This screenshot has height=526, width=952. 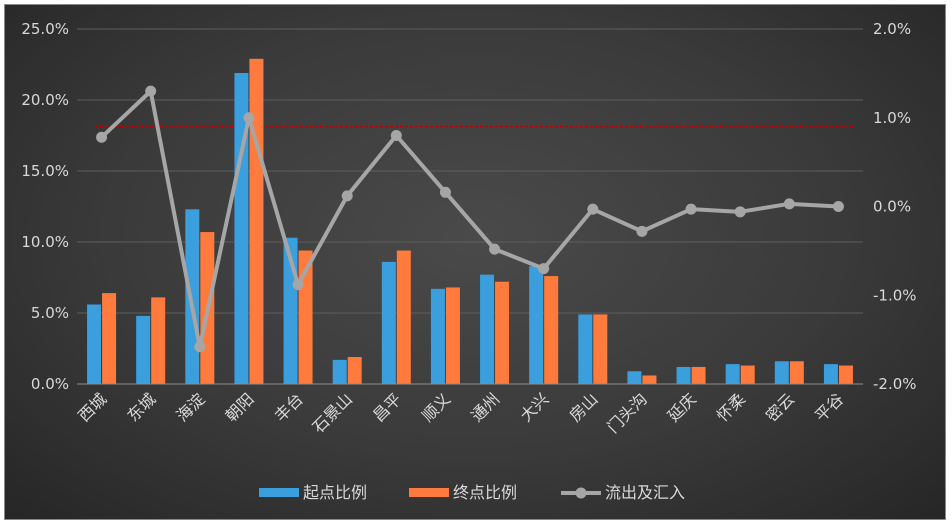 I want to click on x-category-label: 顺义, so click(x=436, y=407).